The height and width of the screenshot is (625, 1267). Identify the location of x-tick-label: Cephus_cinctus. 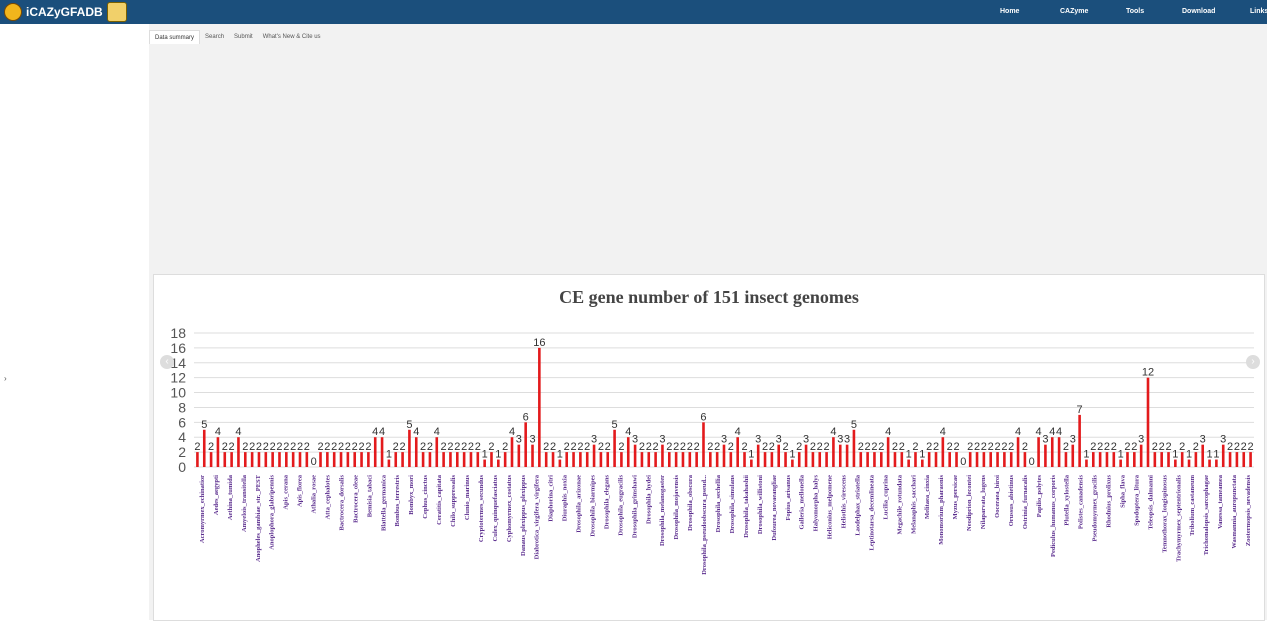
(425, 497).